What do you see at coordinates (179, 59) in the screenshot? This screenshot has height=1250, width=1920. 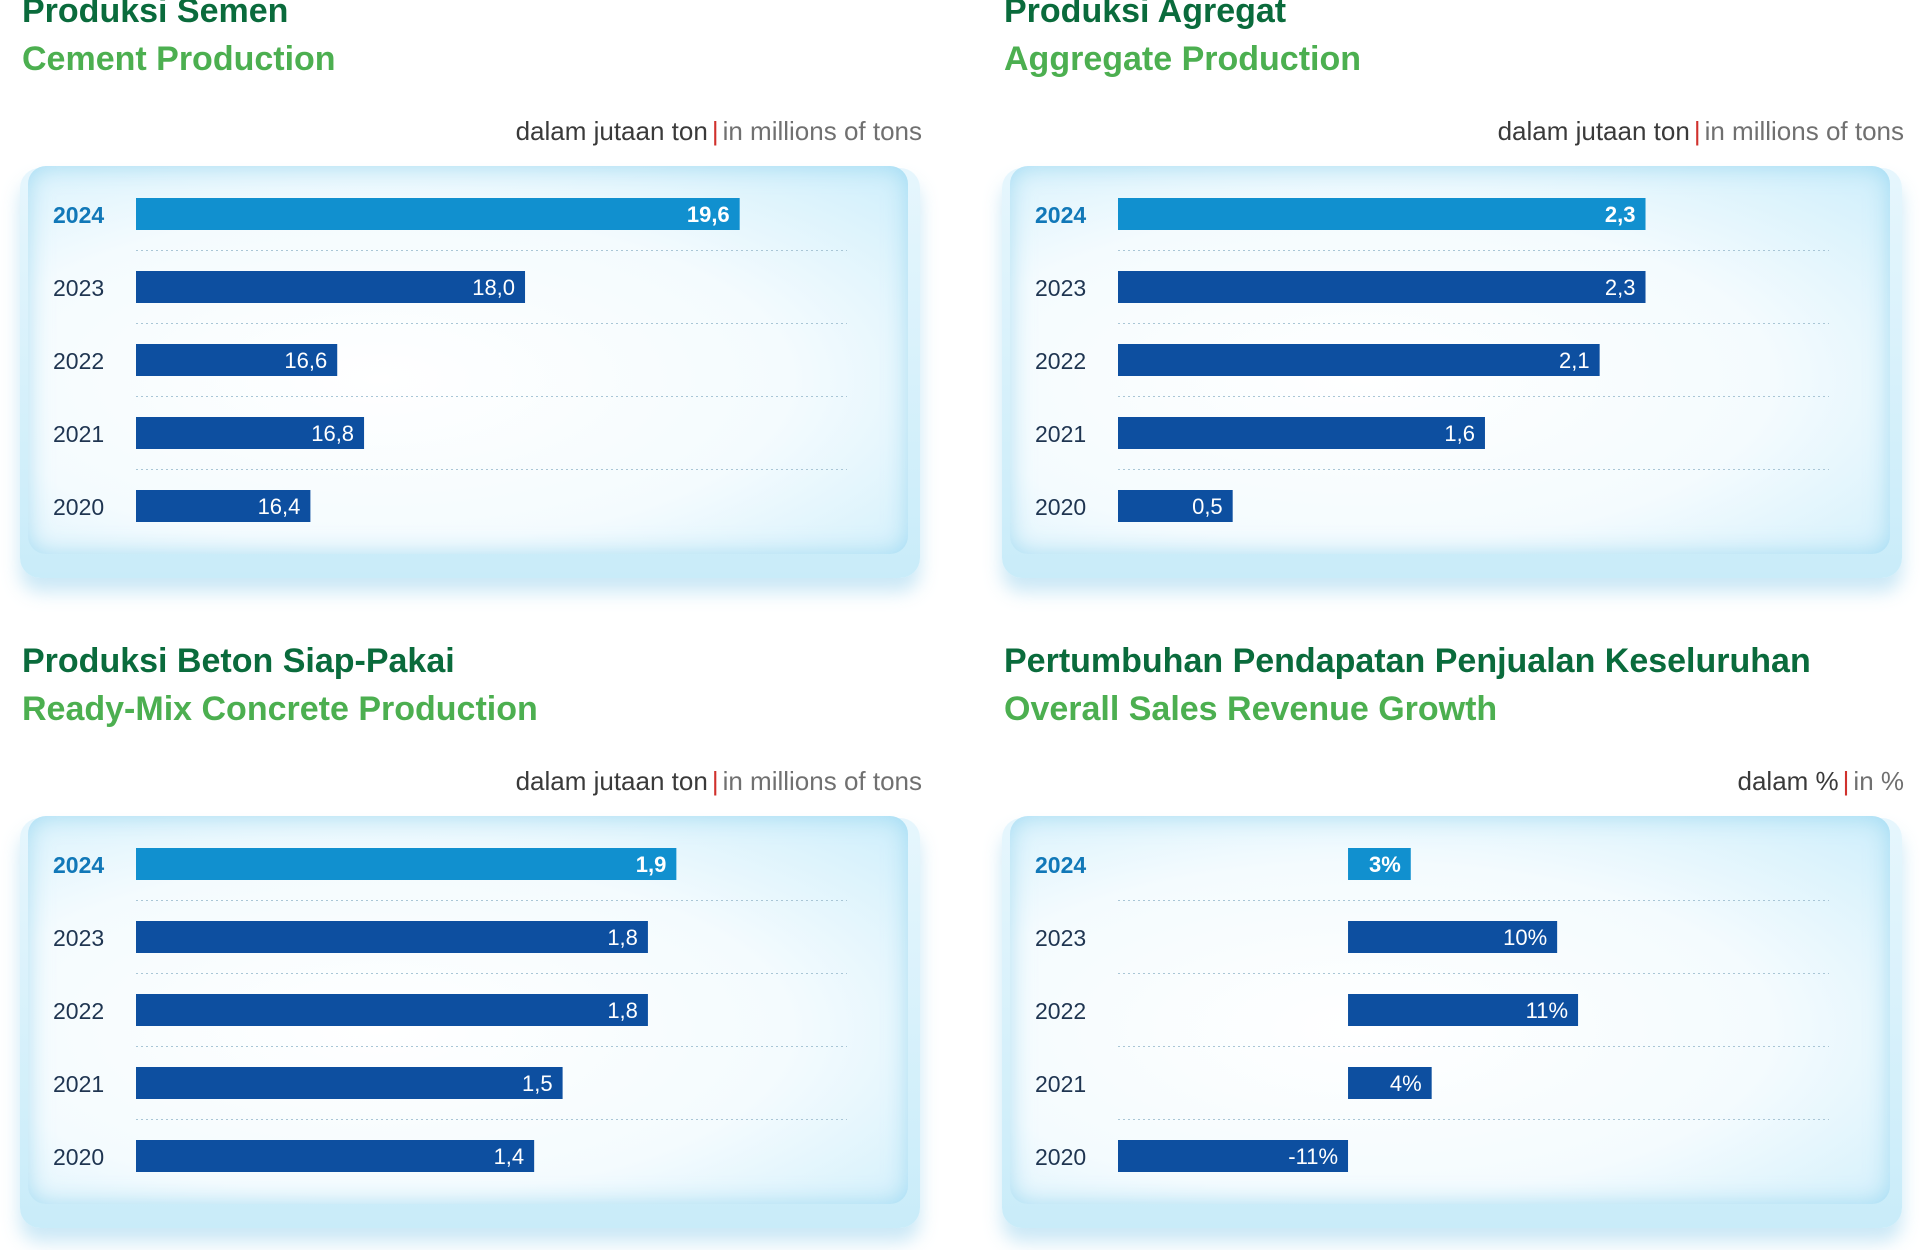 I see `chart-subtitle: Cement Production` at bounding box center [179, 59].